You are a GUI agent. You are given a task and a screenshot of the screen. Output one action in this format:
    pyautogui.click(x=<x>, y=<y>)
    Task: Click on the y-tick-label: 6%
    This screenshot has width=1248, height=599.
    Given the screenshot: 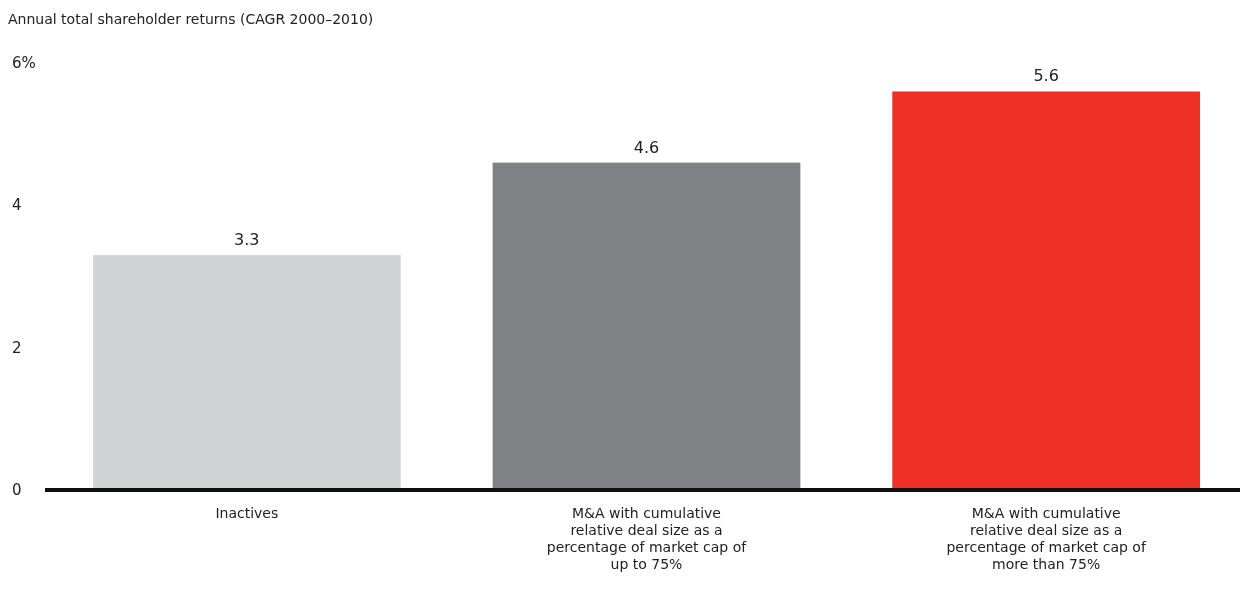 What is the action you would take?
    pyautogui.click(x=24, y=63)
    